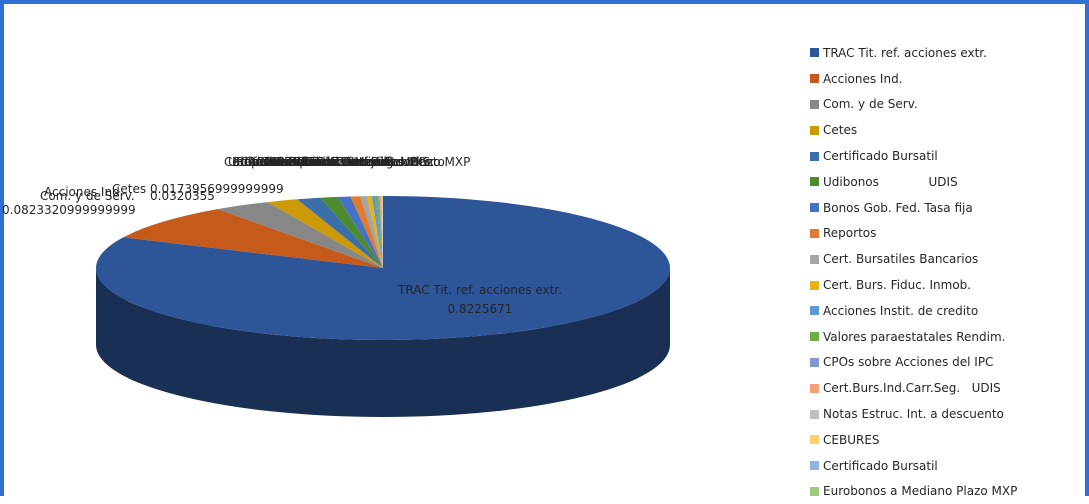  What do you see at coordinates (945, 79) in the screenshot?
I see `legend-item: Acciones Ind.` at bounding box center [945, 79].